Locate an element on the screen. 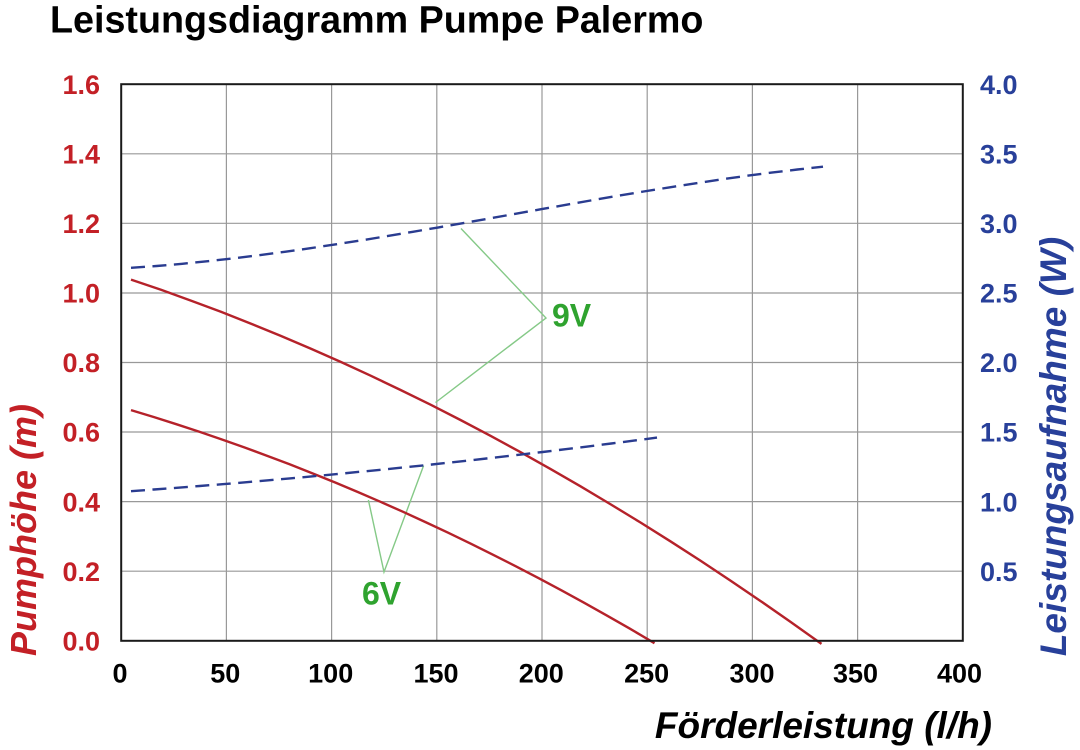  svg-text: 250 is located at coordinates (646, 674).